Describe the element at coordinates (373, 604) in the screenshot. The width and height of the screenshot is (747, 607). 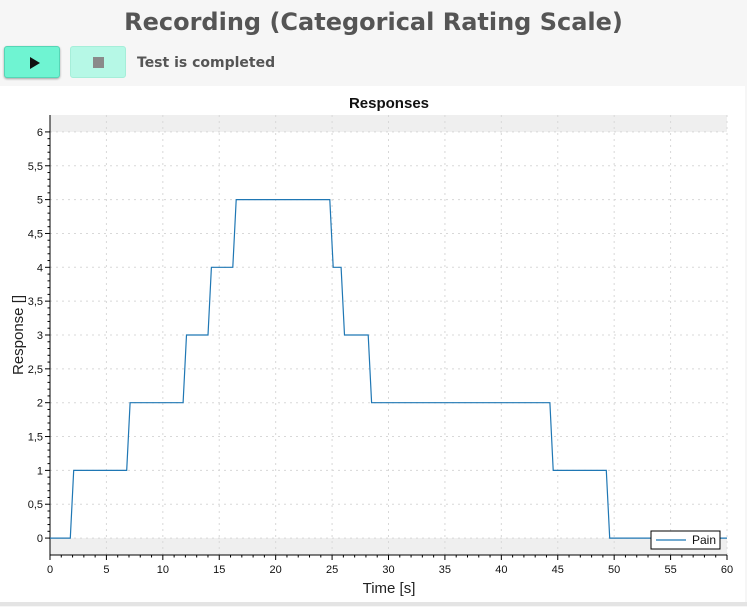
I see `bottom-divider` at that location.